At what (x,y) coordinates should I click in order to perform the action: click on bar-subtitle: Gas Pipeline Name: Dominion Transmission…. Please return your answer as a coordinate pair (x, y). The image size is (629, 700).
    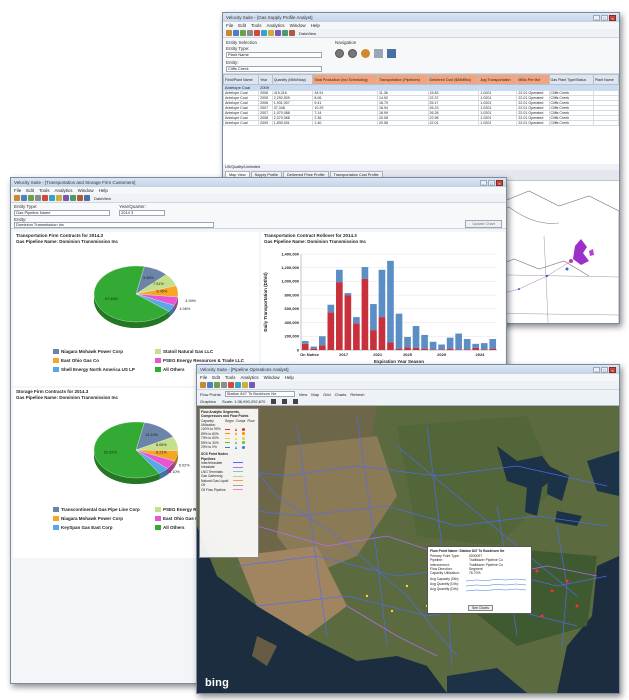
    Looking at the image, I should click on (315, 241).